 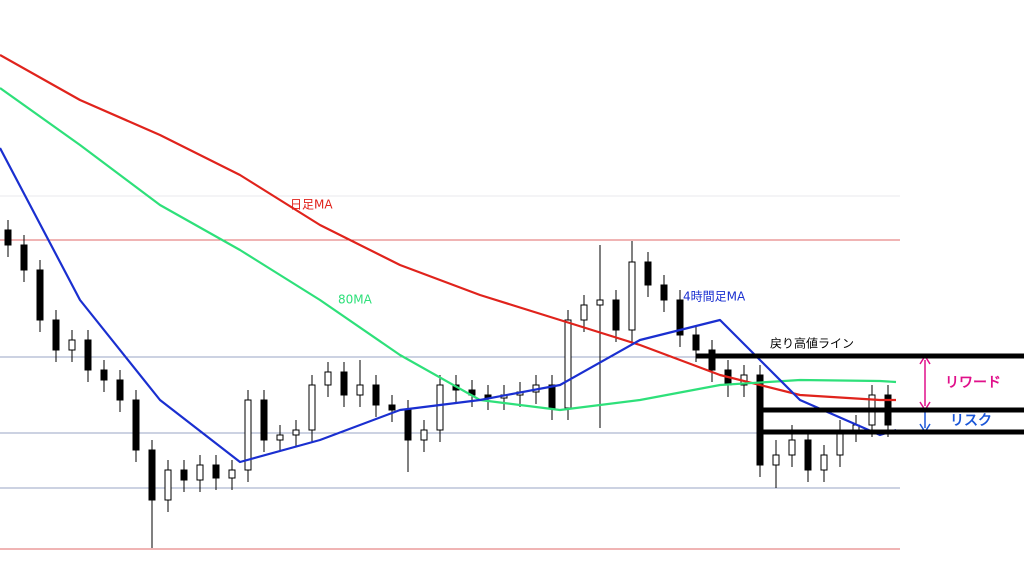 I want to click on series-label: 4時間足MA, so click(x=714, y=297).